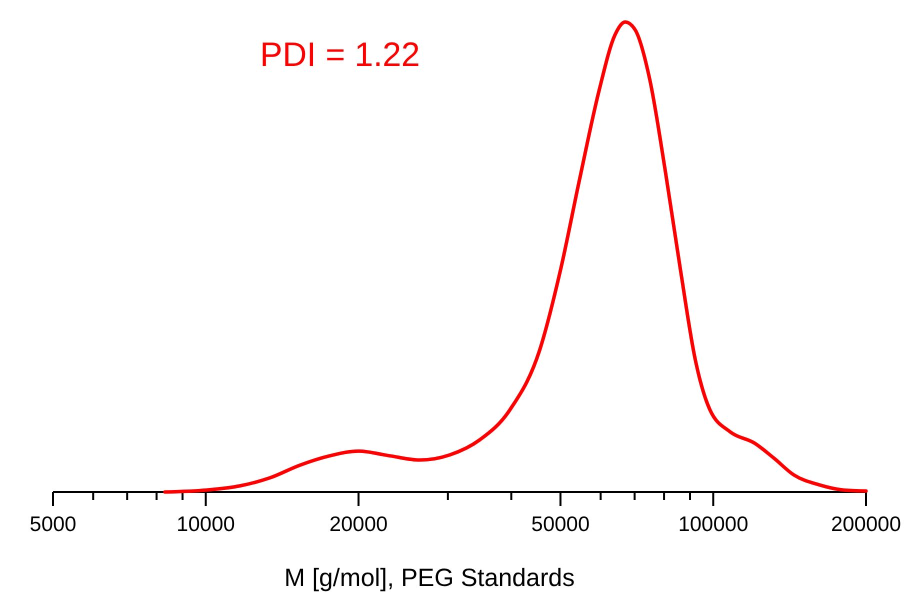 This screenshot has height=593, width=913. What do you see at coordinates (205, 524) in the screenshot?
I see `x-tick-label: 10000` at bounding box center [205, 524].